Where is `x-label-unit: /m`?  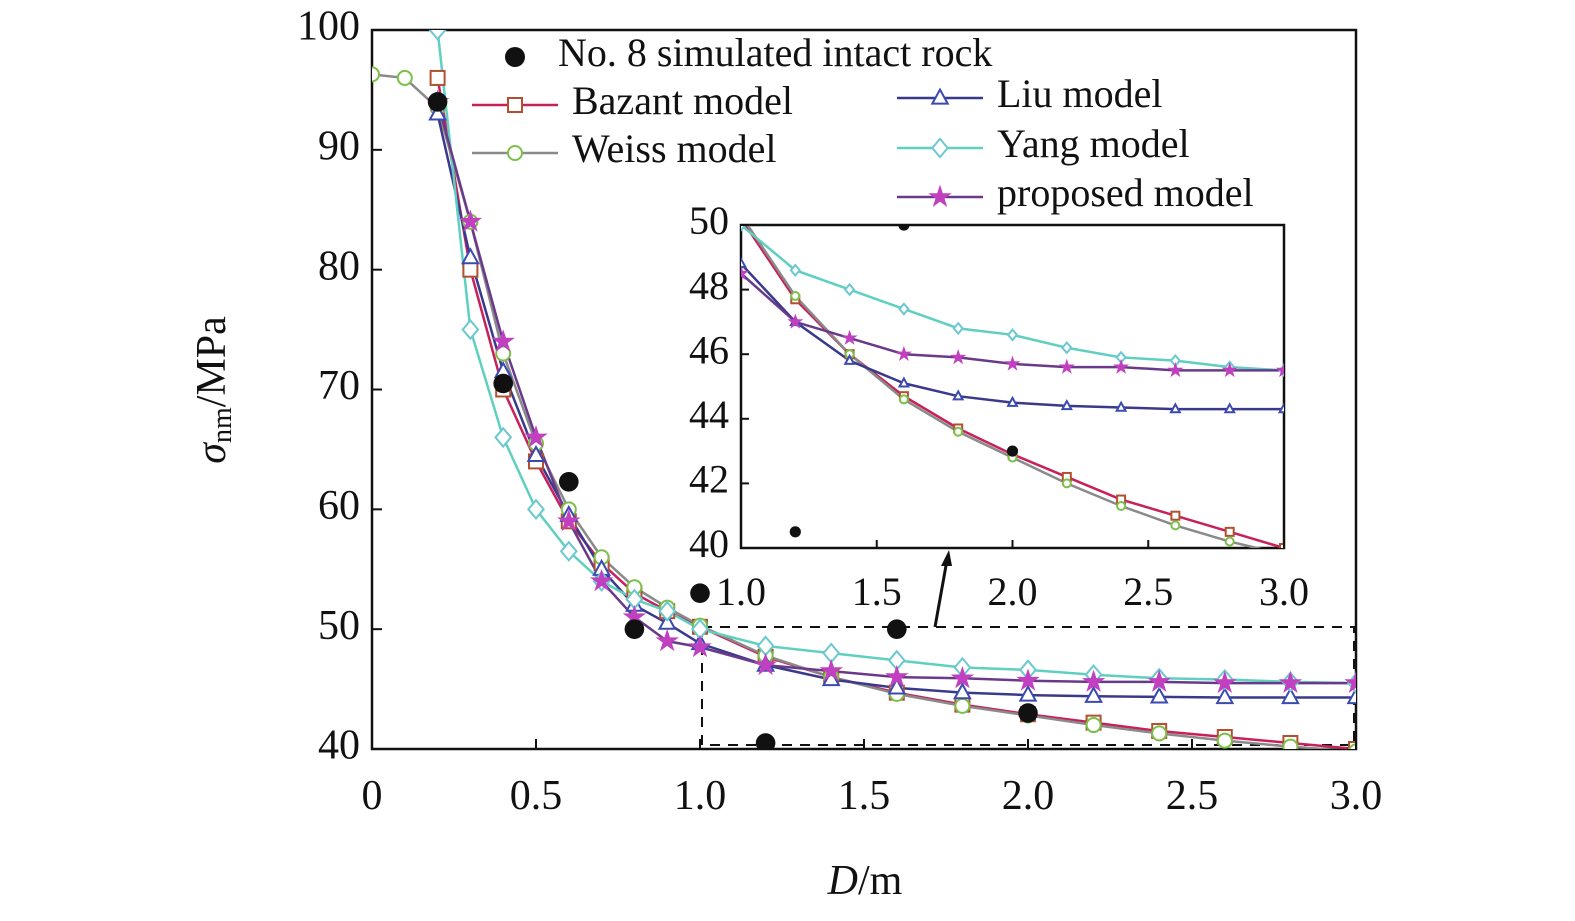 x-label-unit: /m is located at coordinates (880, 881).